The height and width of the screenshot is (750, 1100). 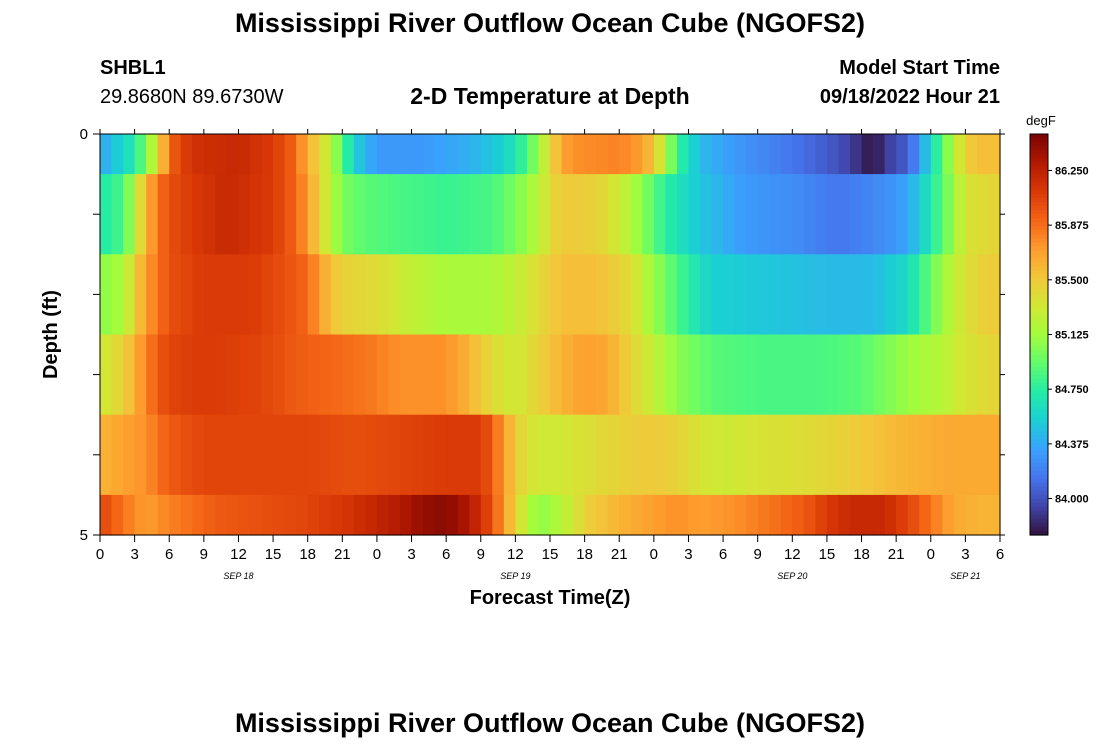 What do you see at coordinates (192, 97) in the screenshot?
I see `station-coordinates: 29.8680N 89.6730W` at bounding box center [192, 97].